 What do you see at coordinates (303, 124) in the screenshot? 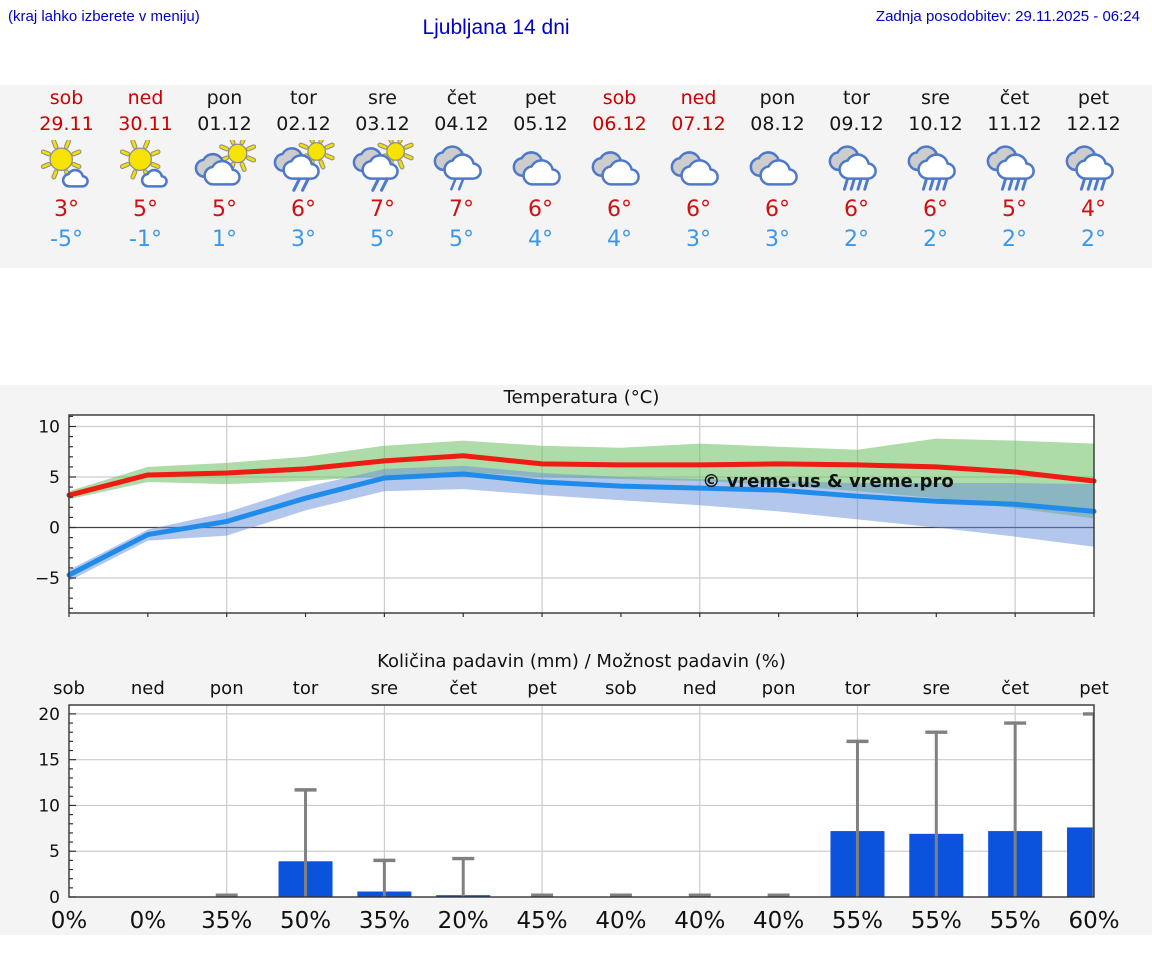
I see `day-date: 02.12` at bounding box center [303, 124].